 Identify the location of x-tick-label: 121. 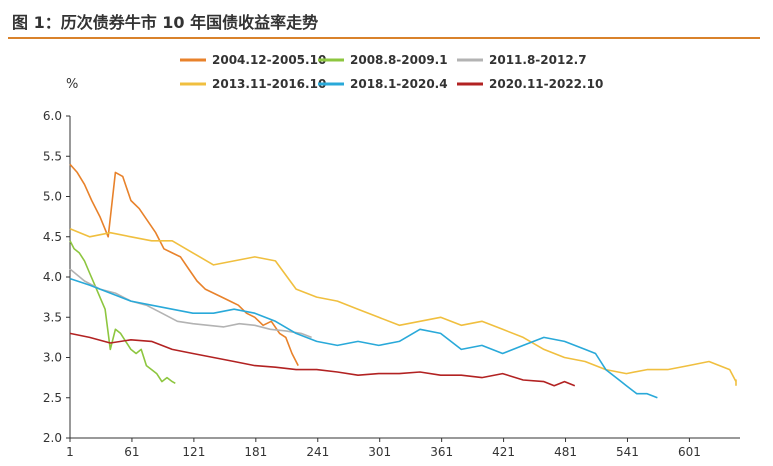
(193, 452).